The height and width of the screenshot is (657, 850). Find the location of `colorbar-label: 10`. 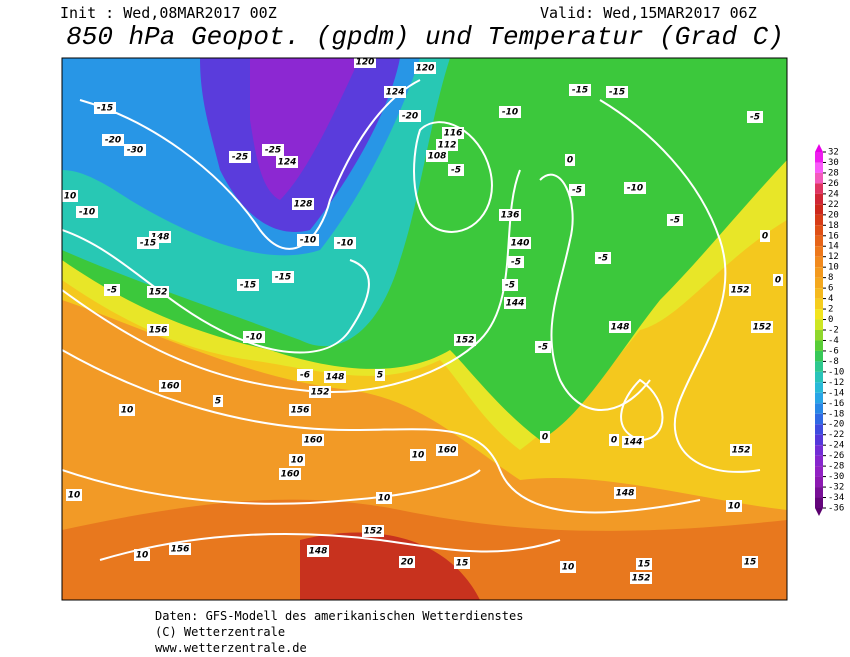

colorbar-label: 10 is located at coordinates (833, 268).